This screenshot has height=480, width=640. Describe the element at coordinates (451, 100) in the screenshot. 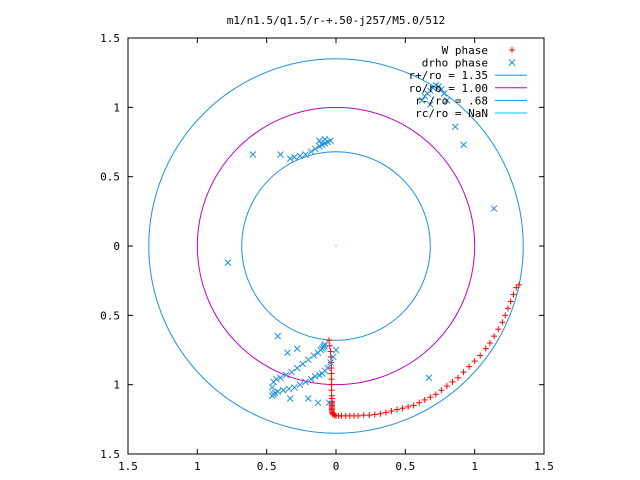

I see `legend-label: r-/ro = .68` at that location.